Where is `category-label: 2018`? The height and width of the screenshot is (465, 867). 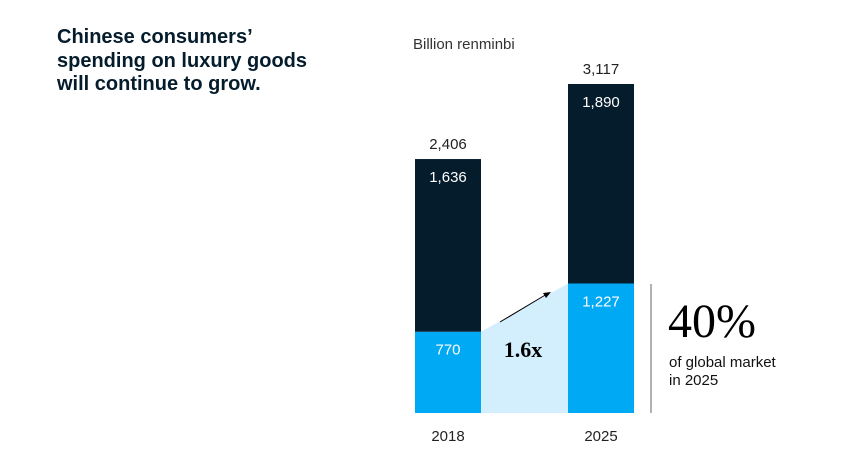
category-label: 2018 is located at coordinates (447, 436).